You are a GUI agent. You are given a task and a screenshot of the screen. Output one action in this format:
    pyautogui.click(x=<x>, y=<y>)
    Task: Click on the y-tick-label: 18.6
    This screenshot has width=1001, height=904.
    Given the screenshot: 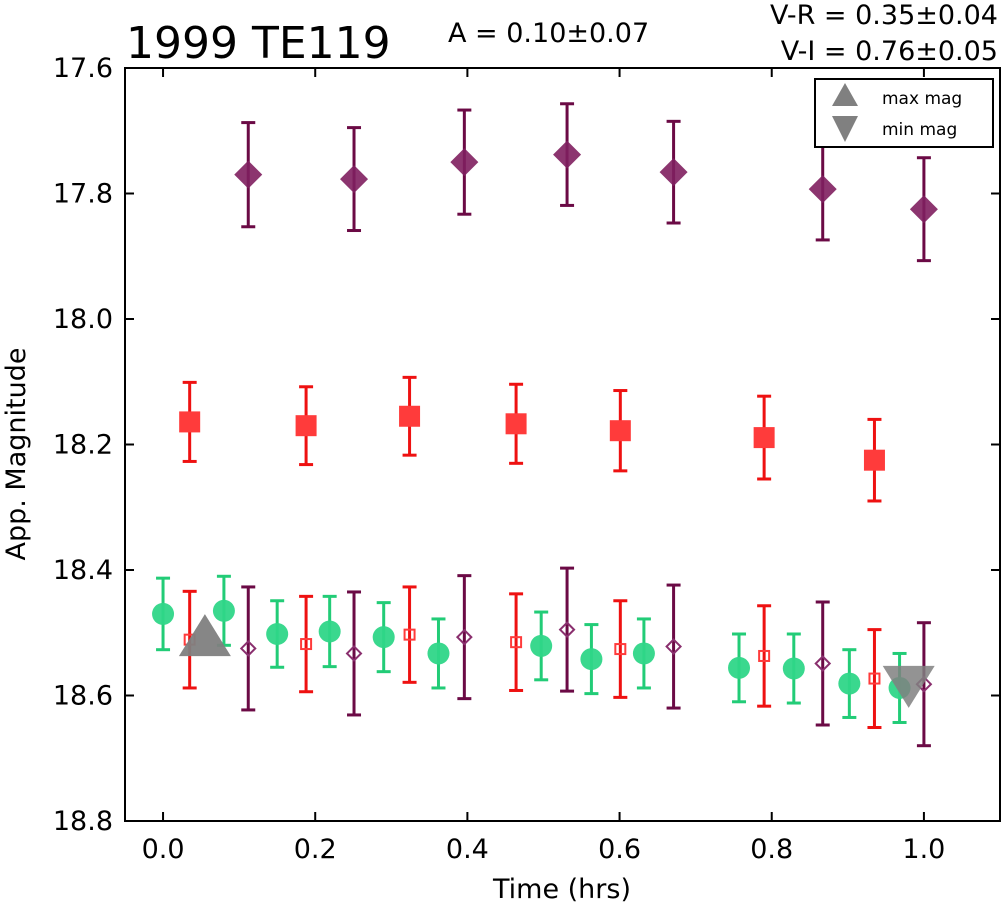 What is the action you would take?
    pyautogui.click(x=83, y=696)
    